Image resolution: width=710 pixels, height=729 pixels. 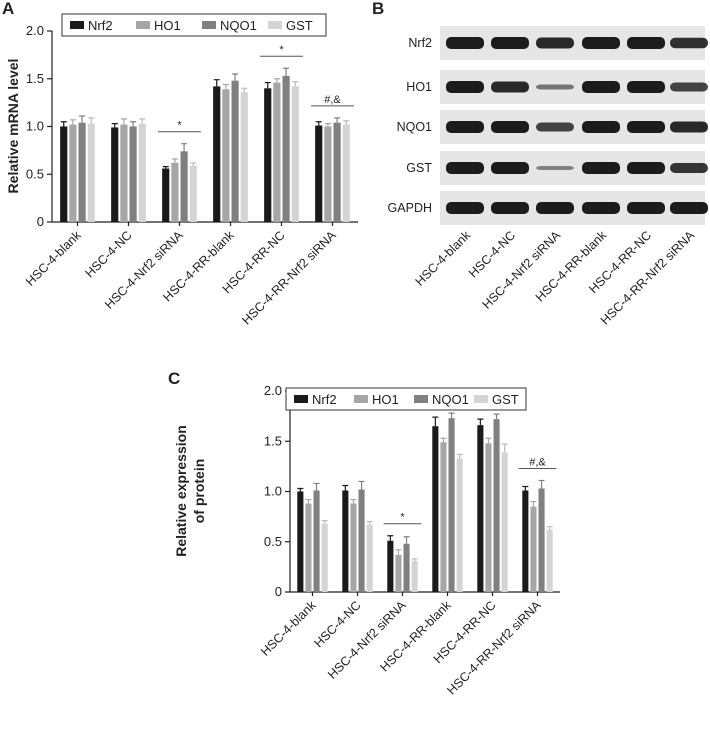 I want to click on blot-column-label: HSC-4-Nrf2 siRNA, so click(x=522, y=270).